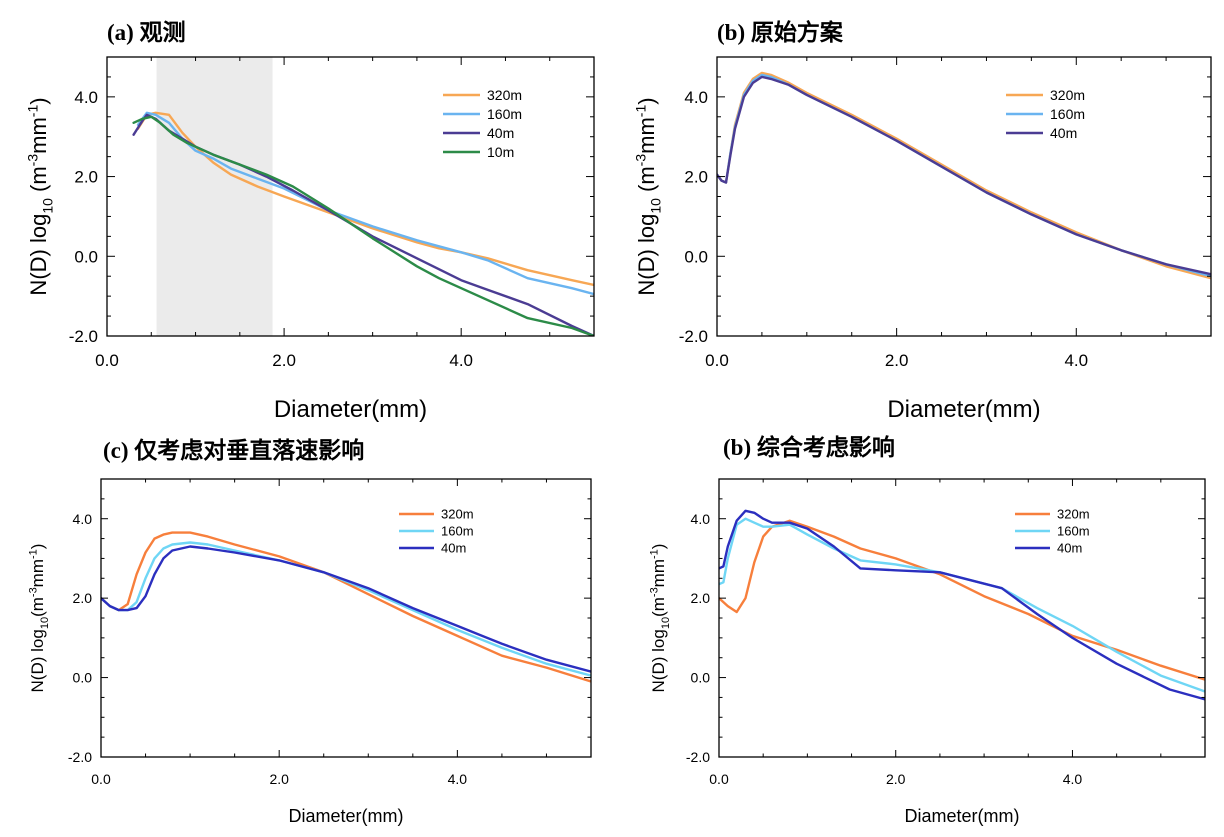 The width and height of the screenshot is (1224, 837). I want to click on panel-title: (b) 原始方案, so click(780, 32).